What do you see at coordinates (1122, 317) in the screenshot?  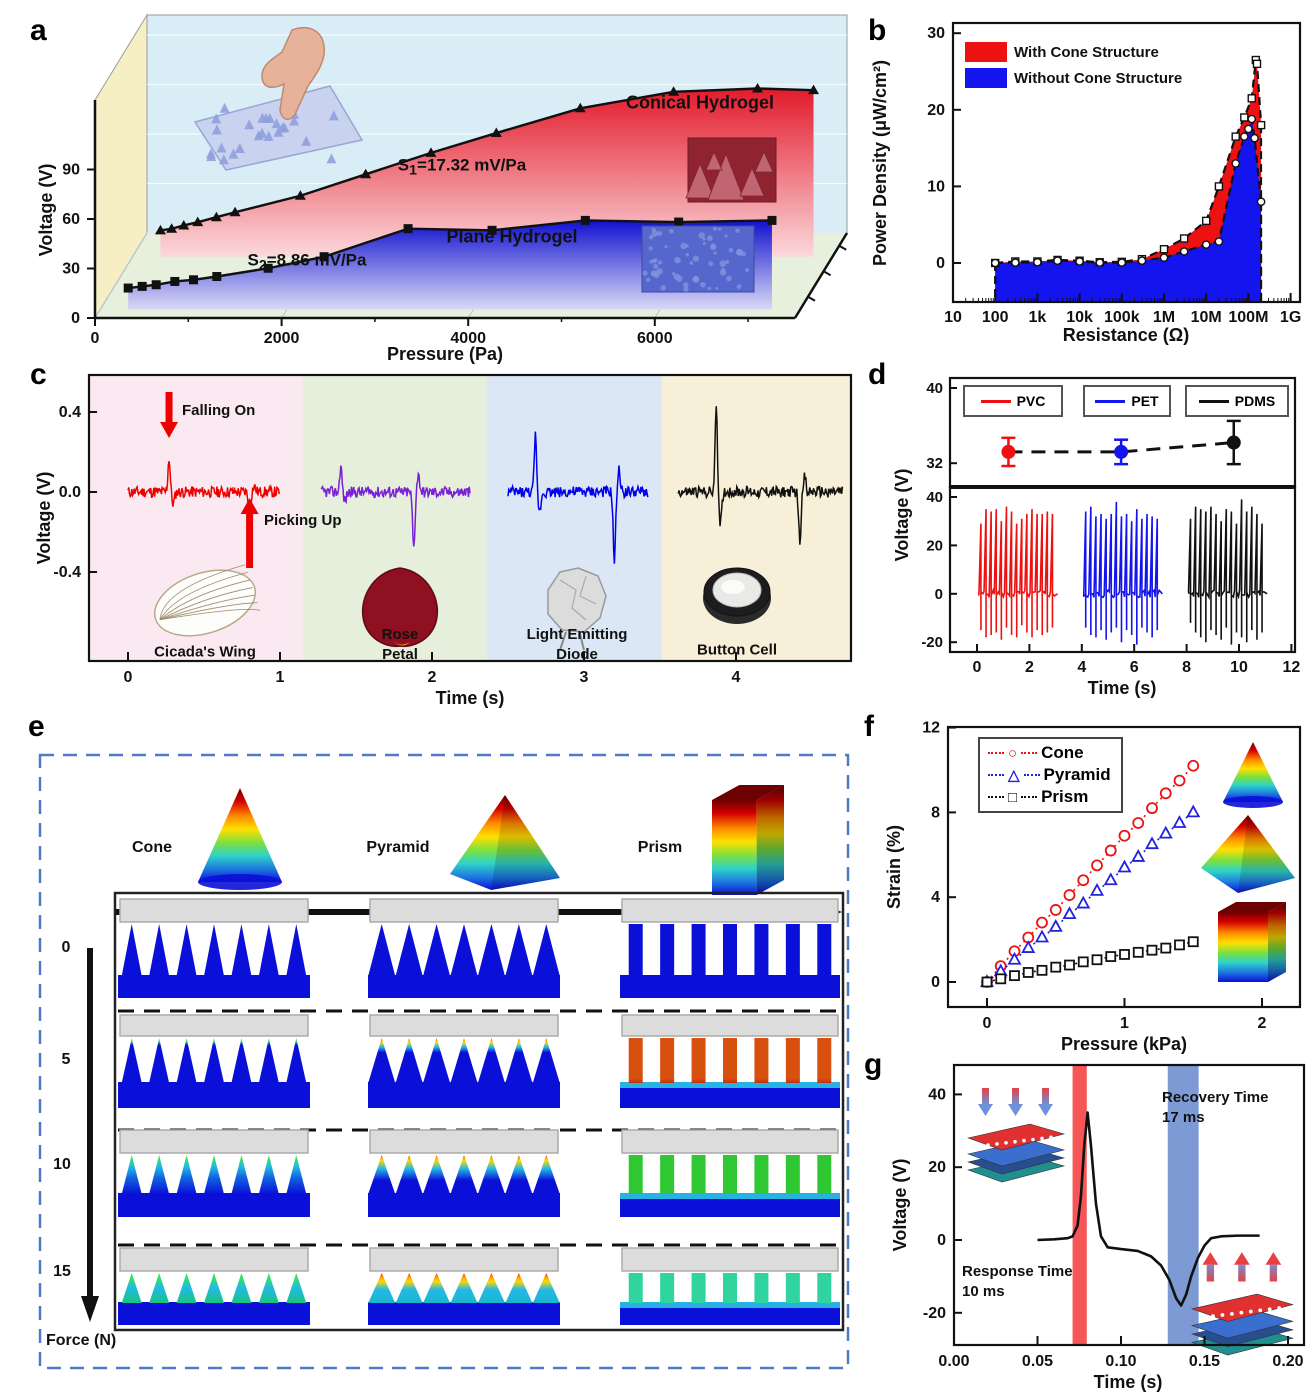 I see `svg-text: 100k` at bounding box center [1122, 317].